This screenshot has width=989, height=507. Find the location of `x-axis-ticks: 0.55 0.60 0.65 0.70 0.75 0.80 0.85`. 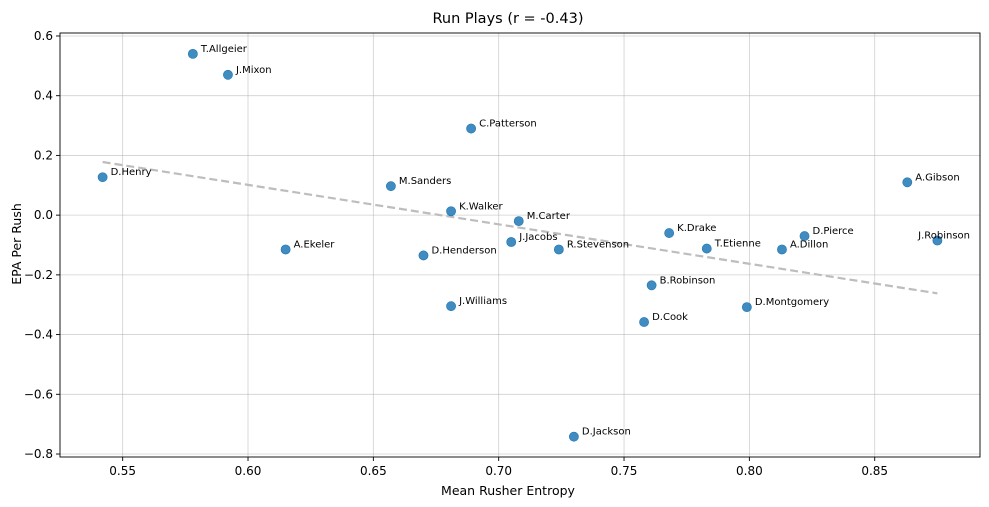

x-axis-ticks: 0.55 0.60 0.65 0.70 0.75 0.80 0.85 is located at coordinates (498, 467).